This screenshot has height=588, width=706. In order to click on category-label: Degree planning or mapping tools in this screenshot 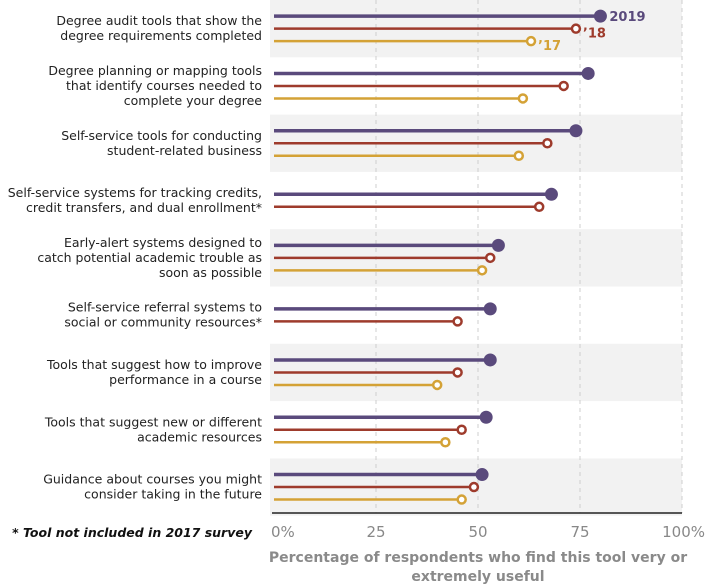, I will do `click(155, 70)`.